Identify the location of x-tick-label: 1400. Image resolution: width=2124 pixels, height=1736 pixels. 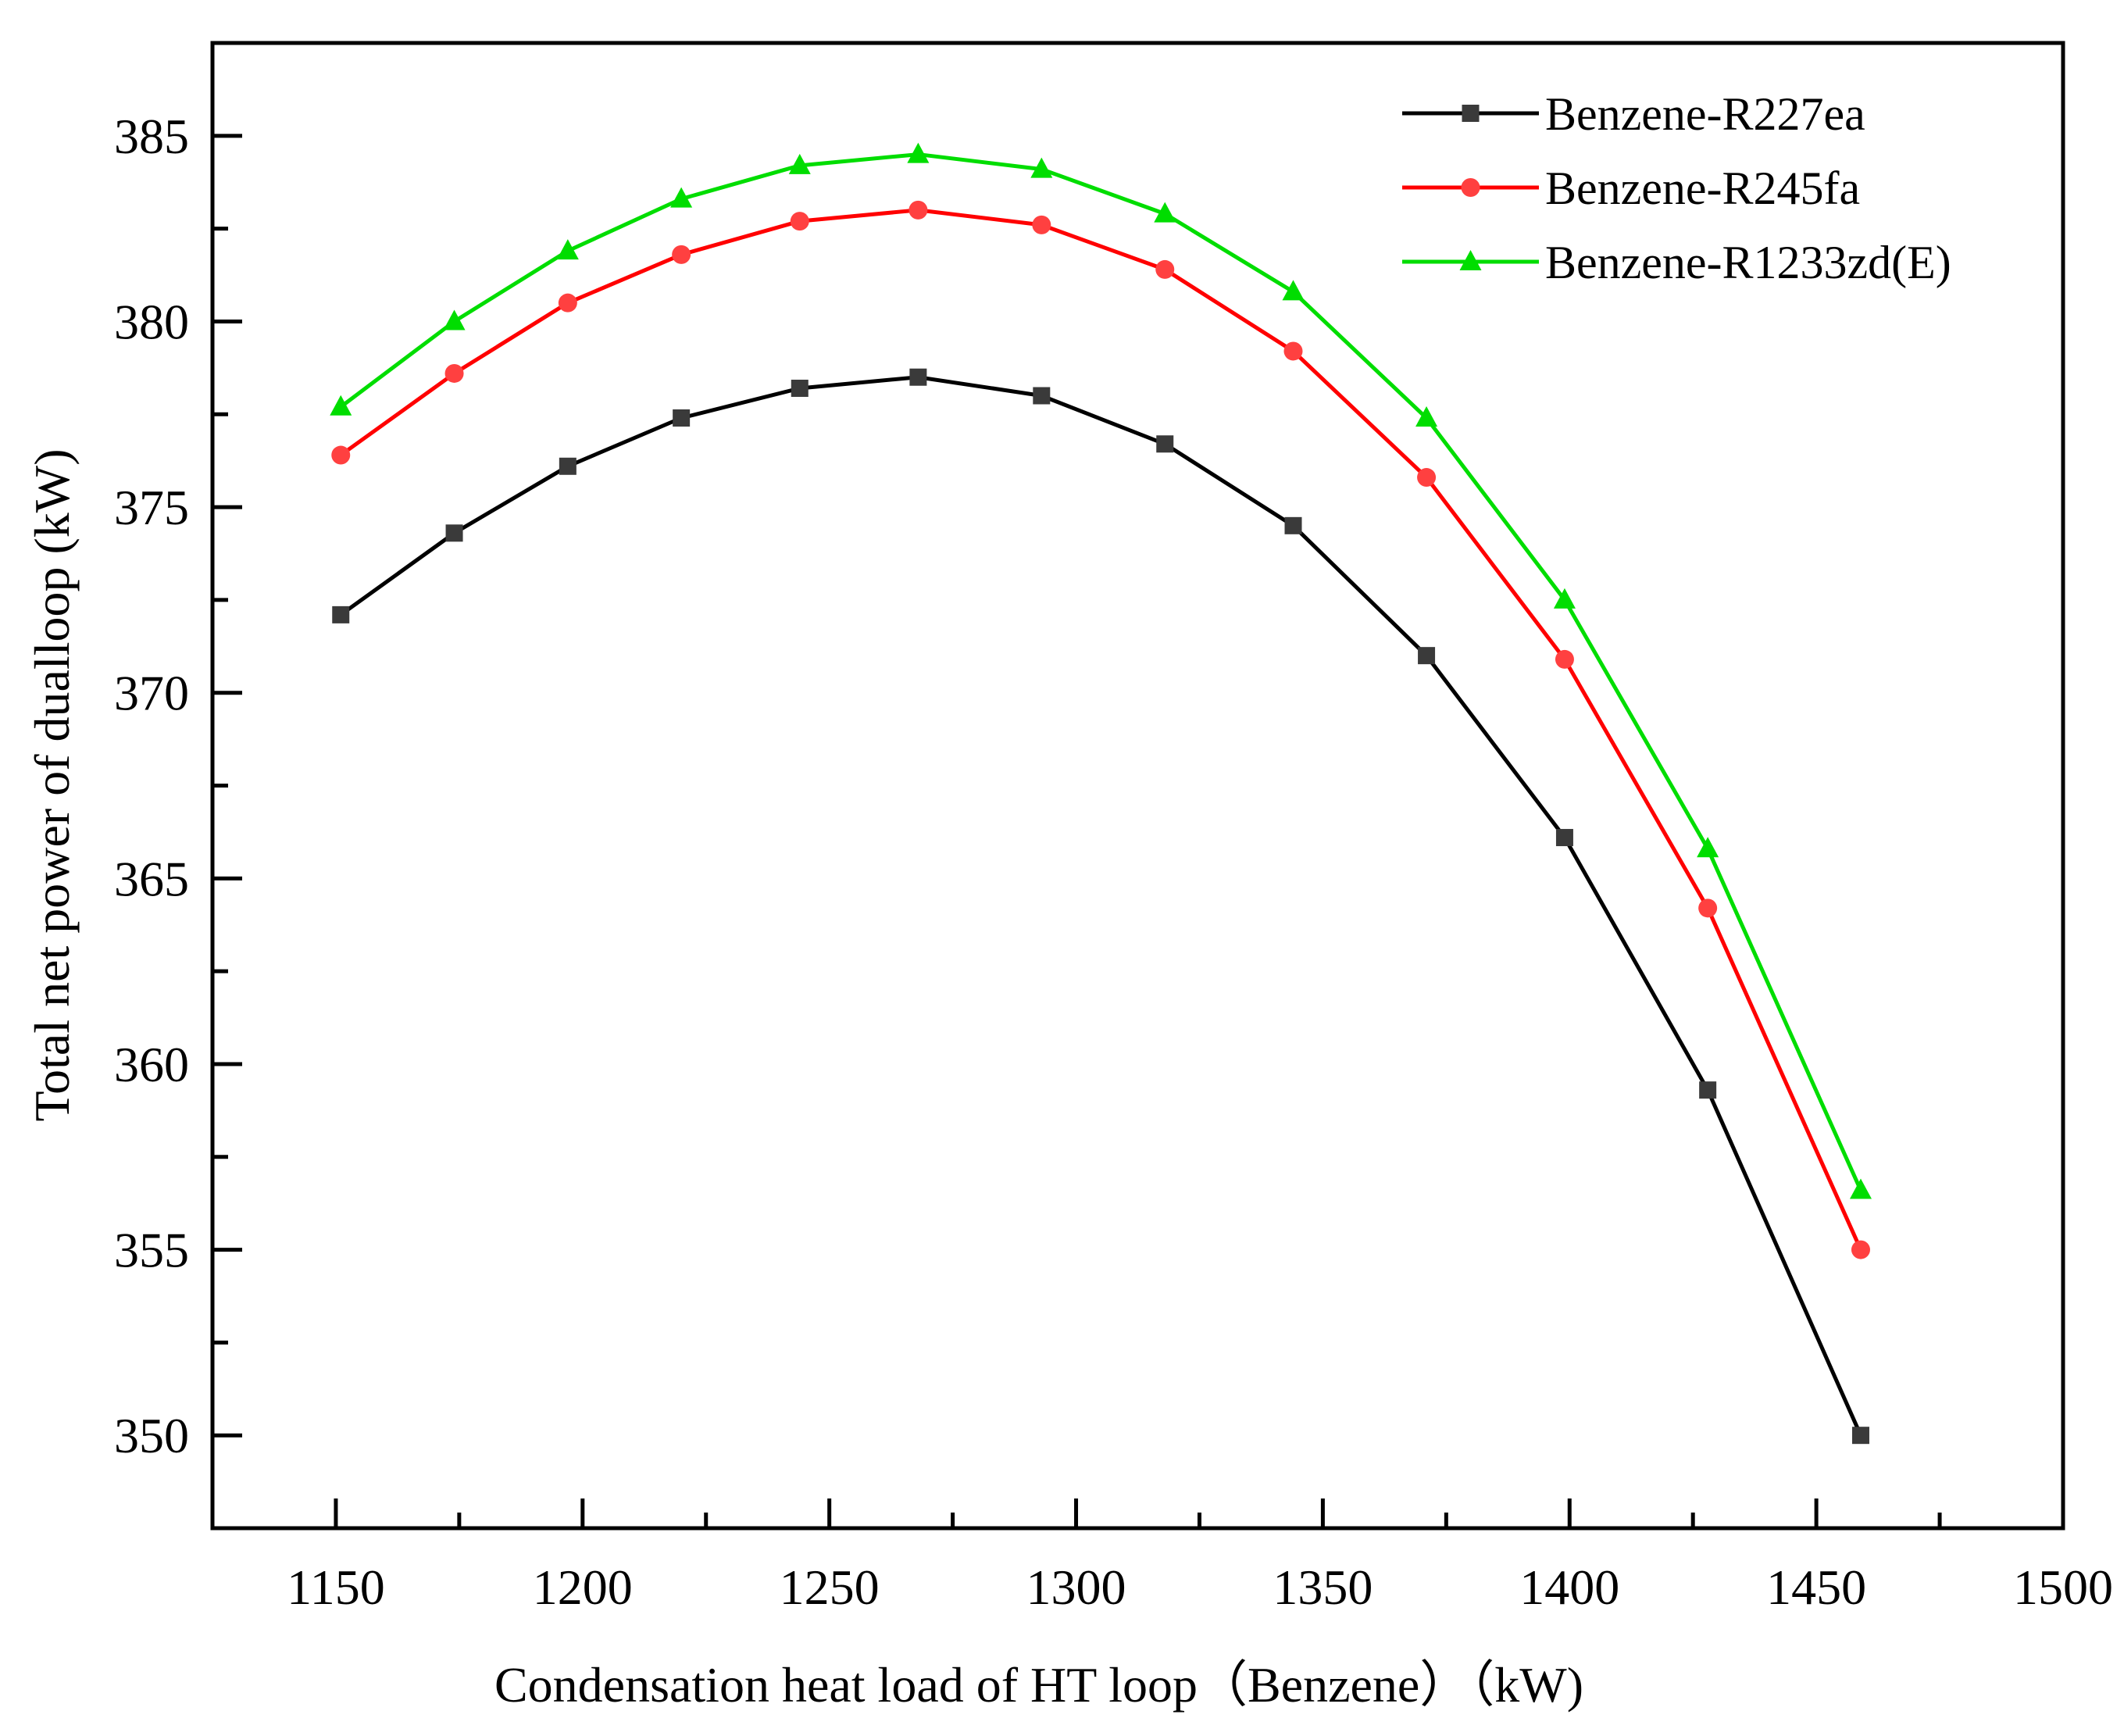
(1569, 1587).